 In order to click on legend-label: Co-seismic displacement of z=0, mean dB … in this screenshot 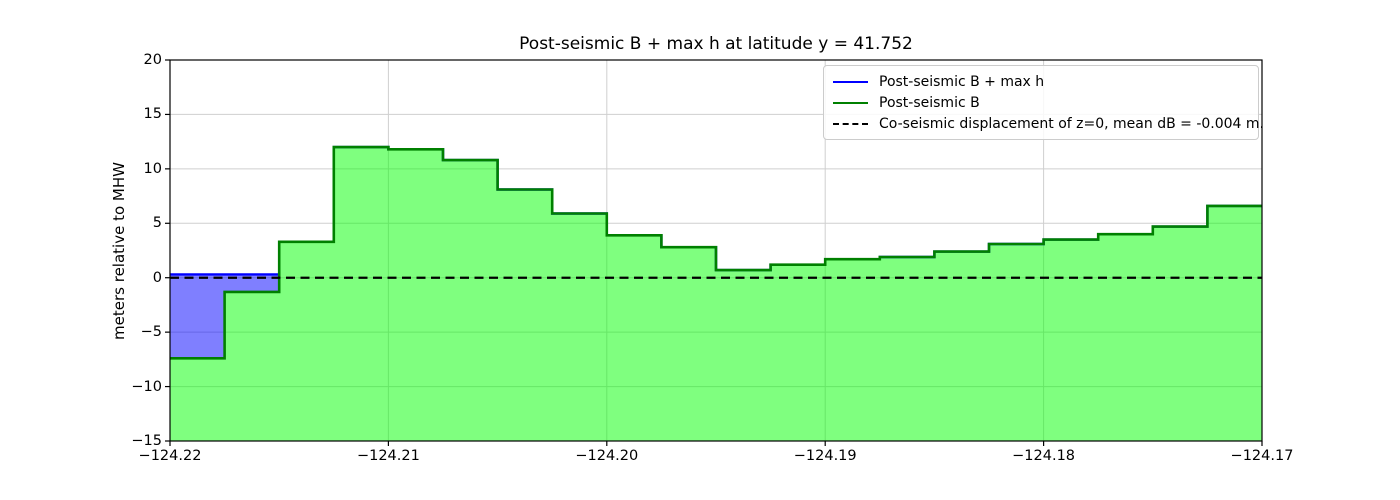, I will do `click(1071, 123)`.